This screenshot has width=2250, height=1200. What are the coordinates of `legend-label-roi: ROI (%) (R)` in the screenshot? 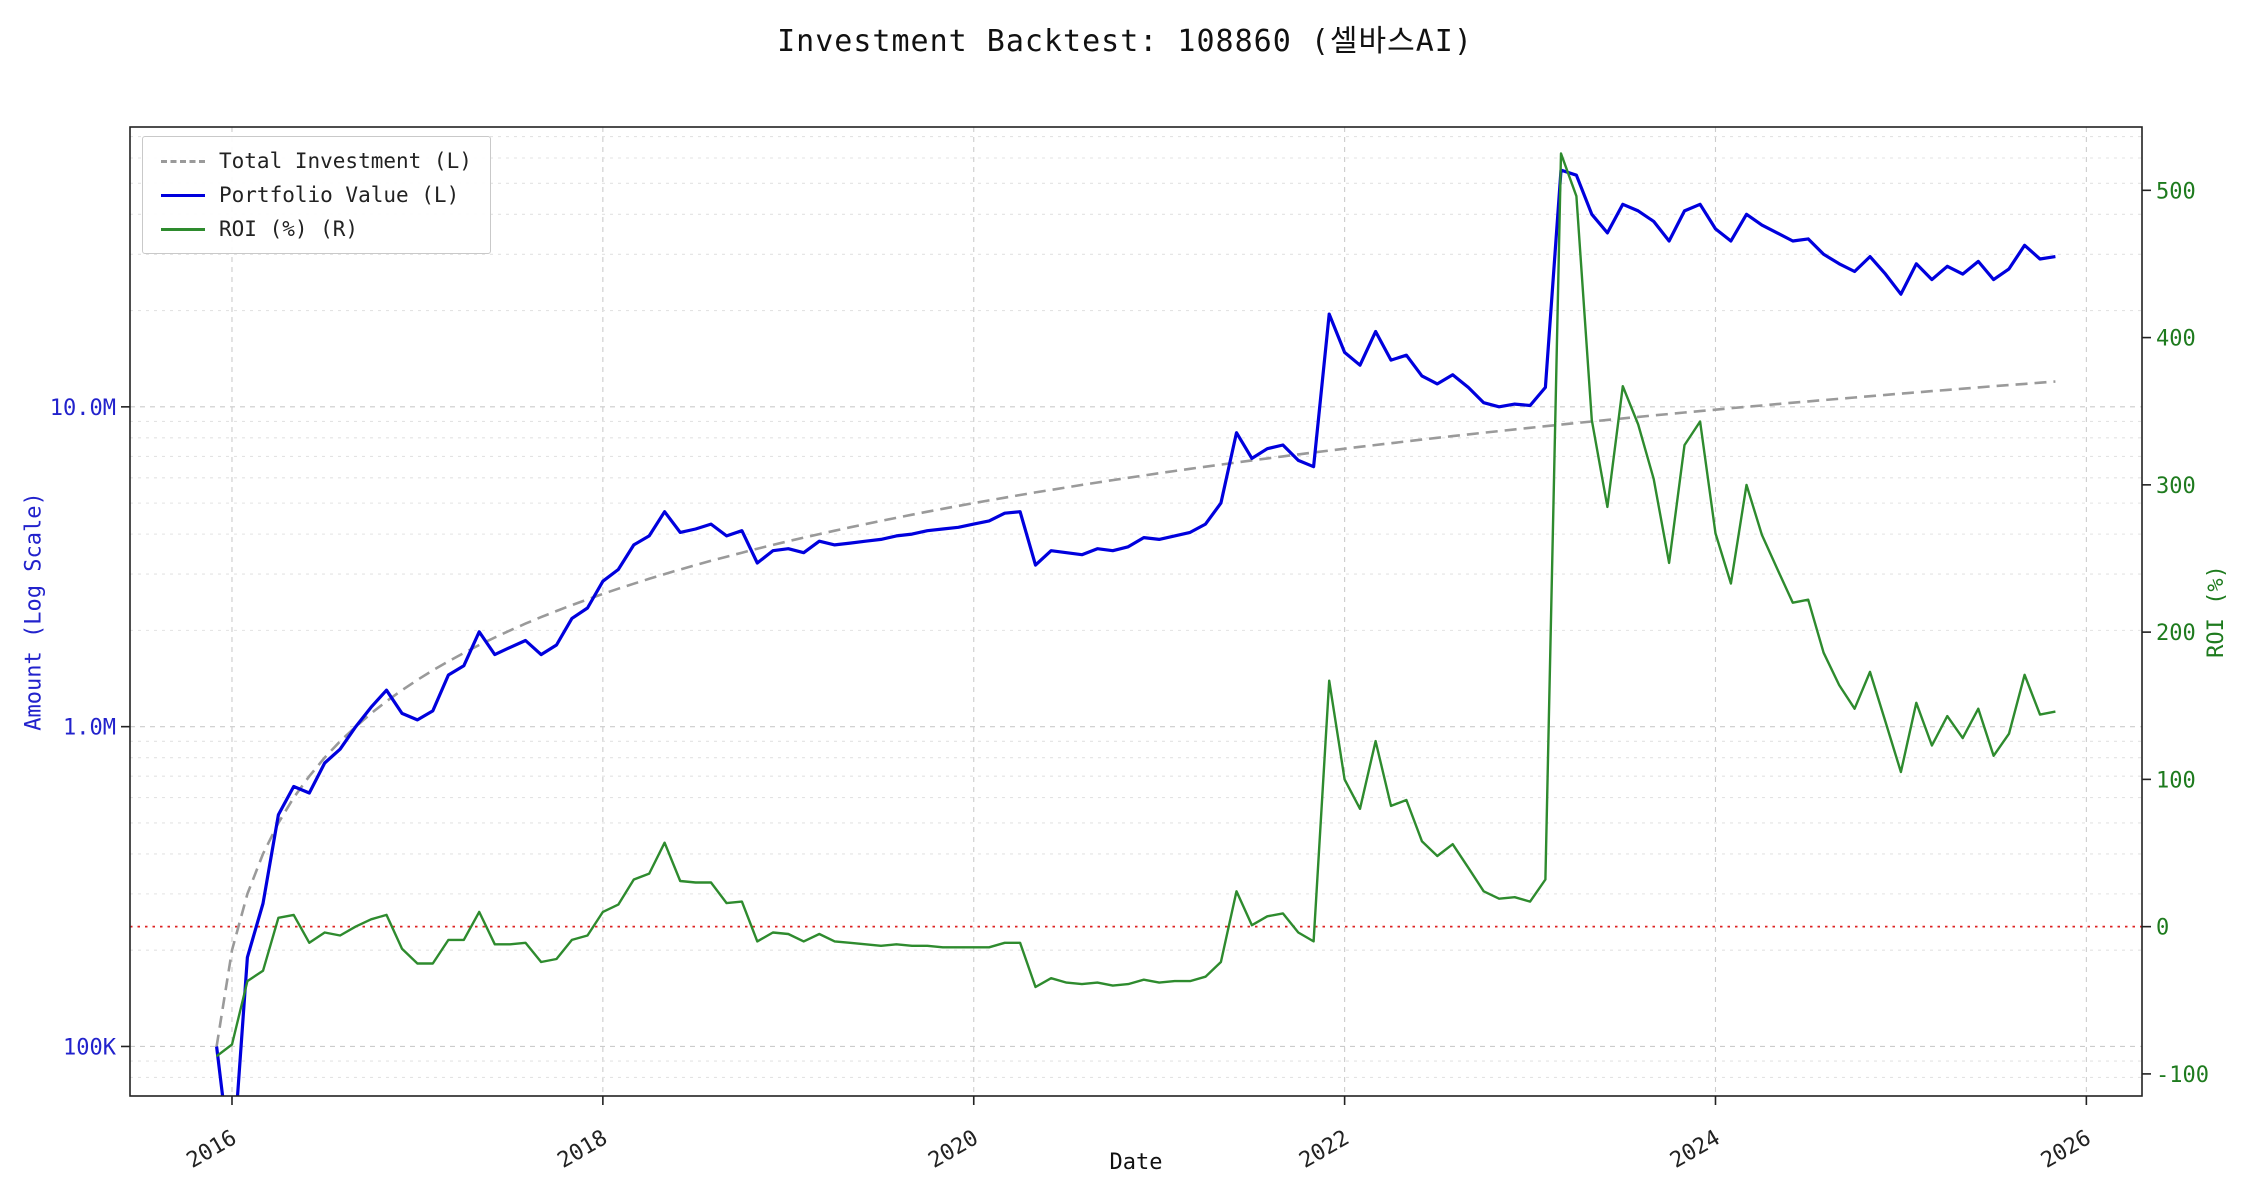 It's located at (289, 229).